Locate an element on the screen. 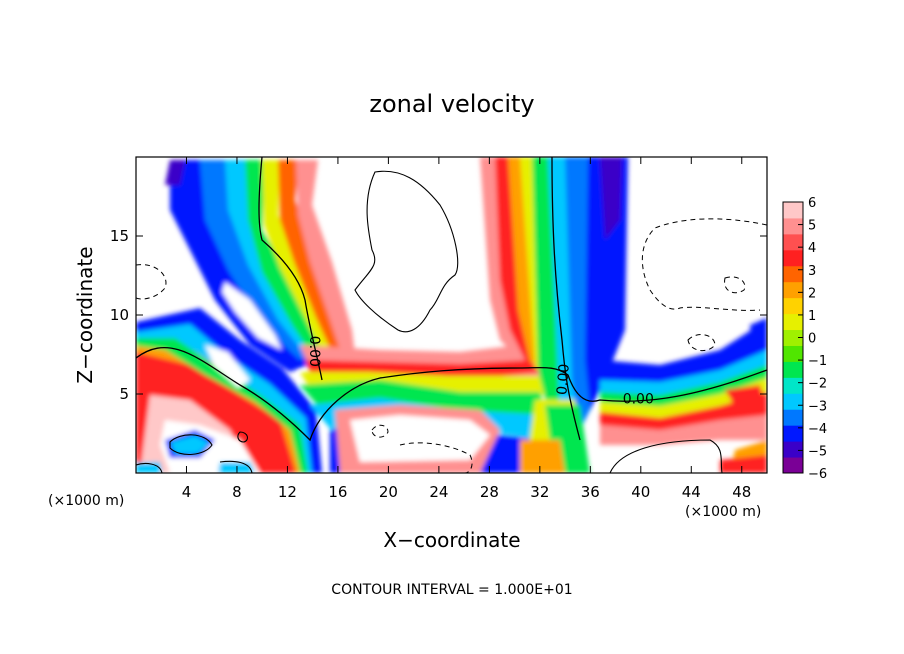  colorbar-tick-label: 5 is located at coordinates (812, 226).